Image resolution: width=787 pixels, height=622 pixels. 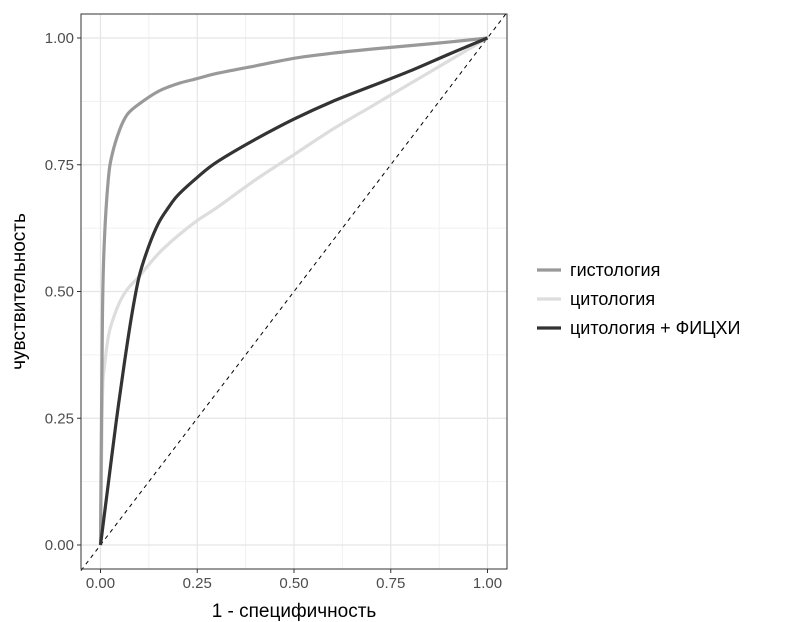 I want to click on legend: гистология цитология цитология + ФИЦХИ, so click(x=639, y=299).